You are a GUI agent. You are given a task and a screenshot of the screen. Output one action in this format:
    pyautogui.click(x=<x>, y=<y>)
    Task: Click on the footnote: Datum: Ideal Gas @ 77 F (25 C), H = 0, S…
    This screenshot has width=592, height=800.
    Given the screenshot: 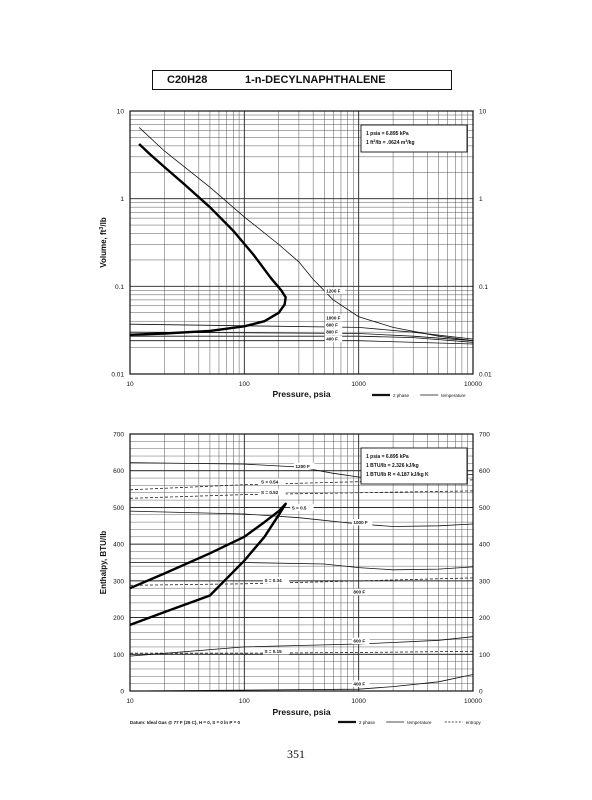 What is the action you would take?
    pyautogui.click(x=185, y=722)
    